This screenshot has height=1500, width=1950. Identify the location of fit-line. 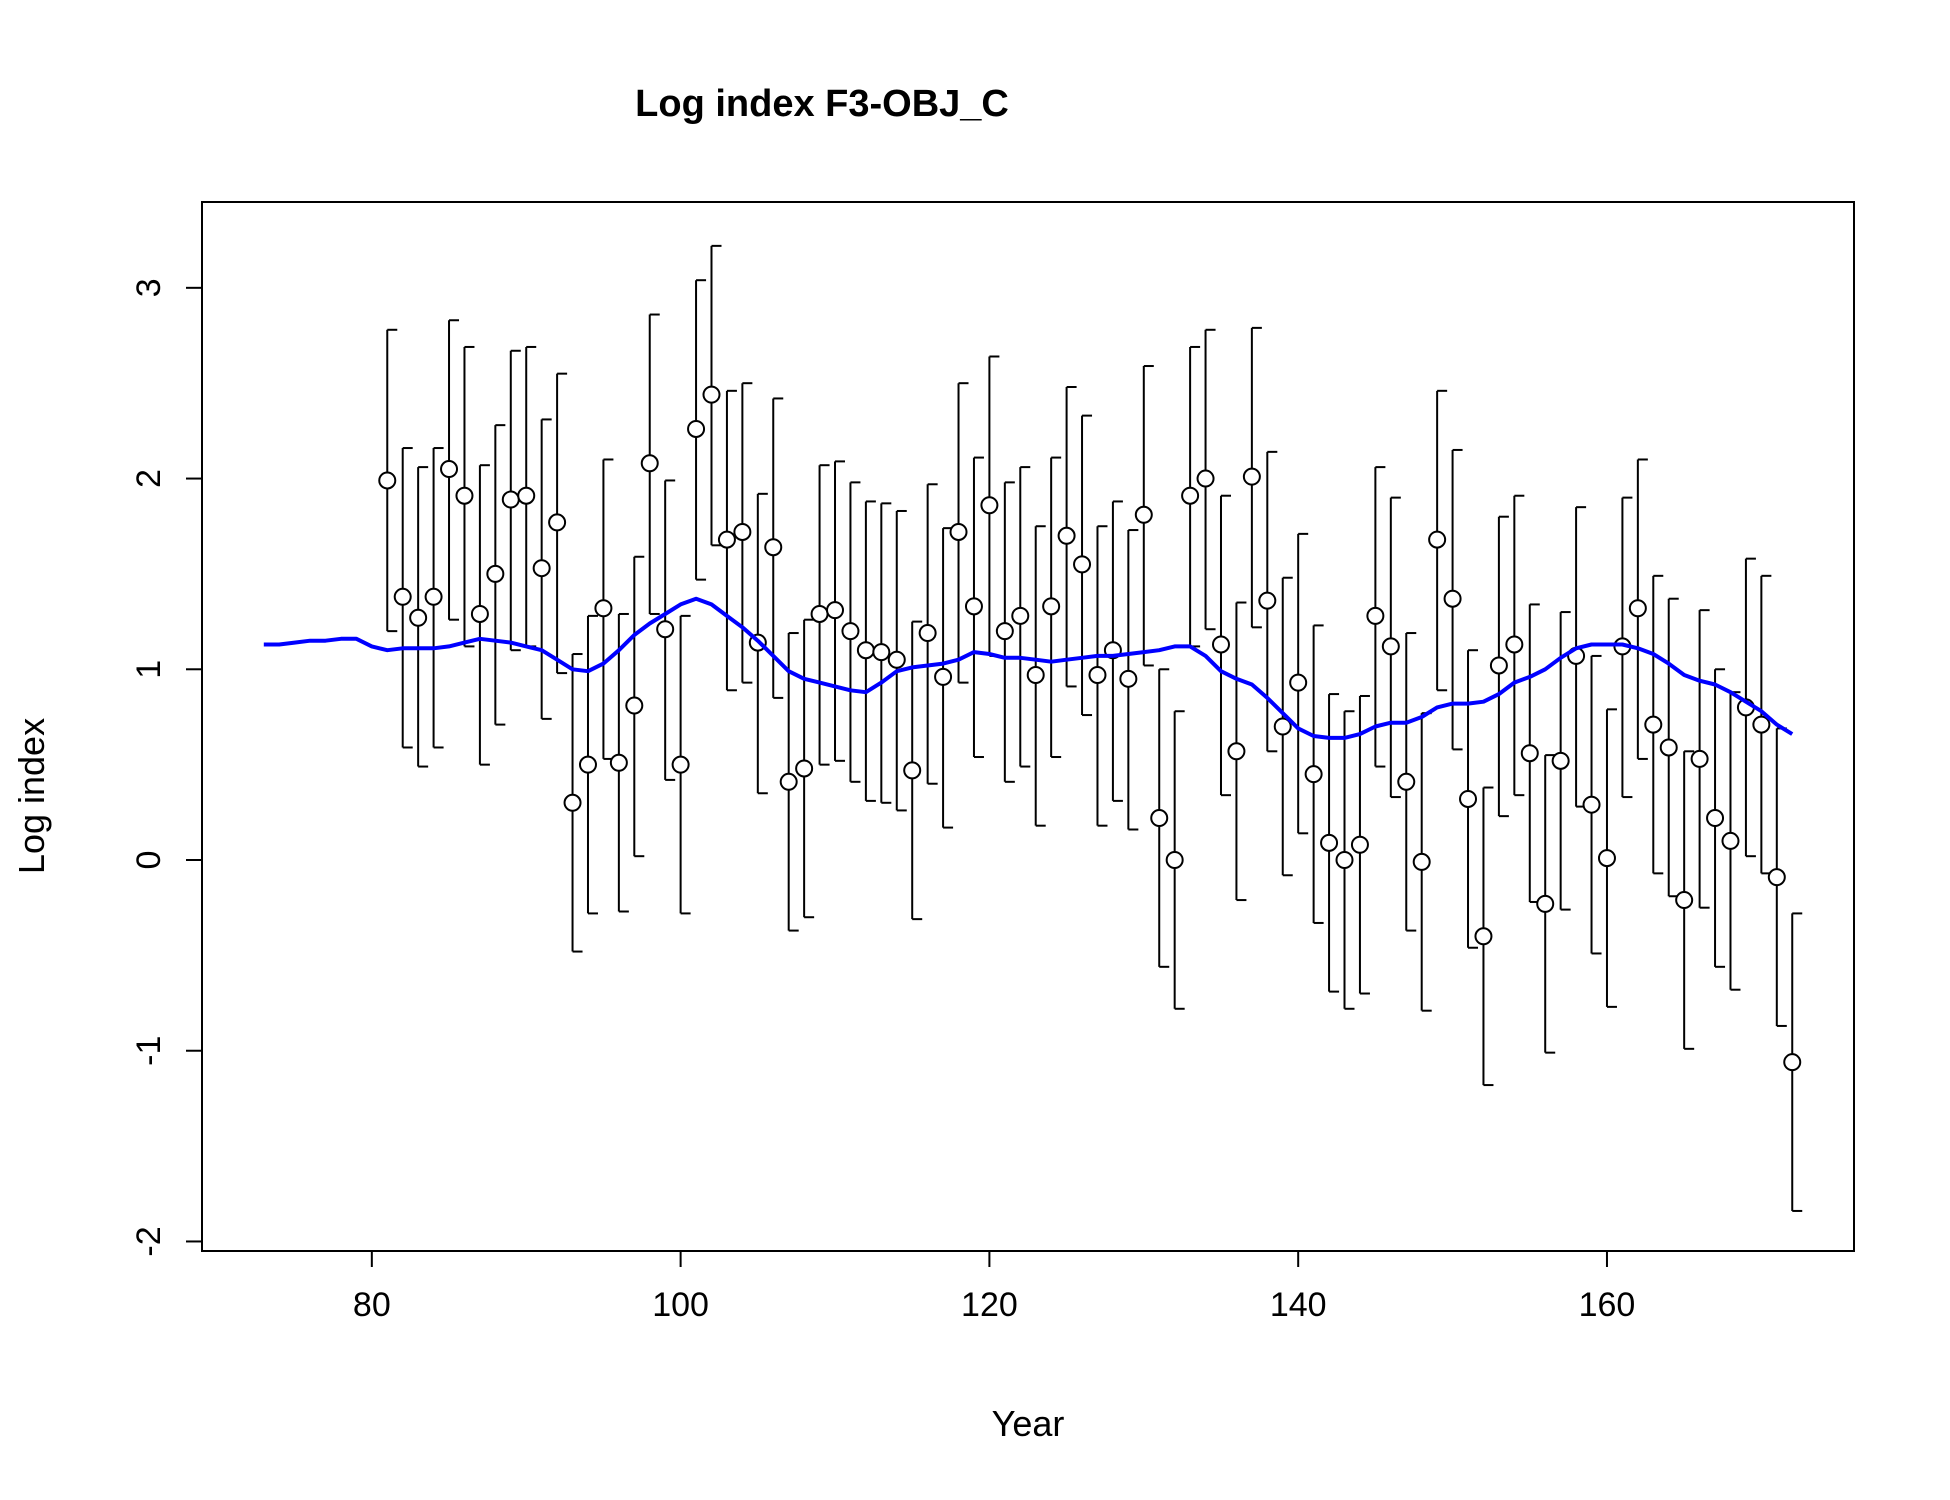
(1028, 668).